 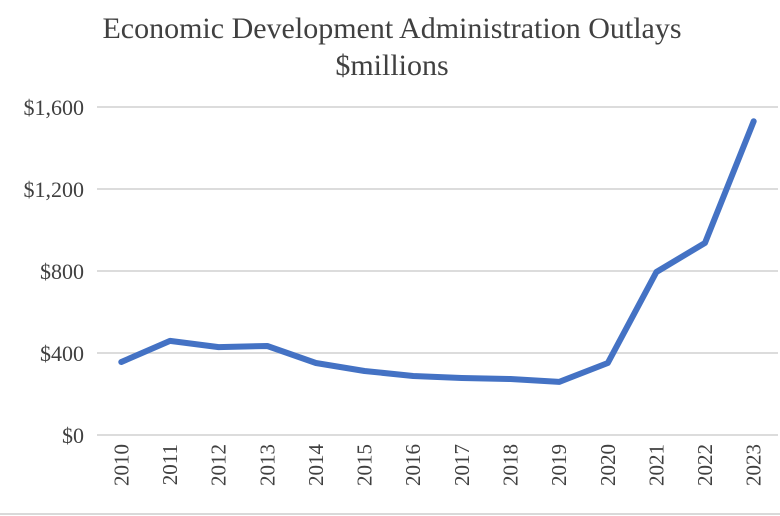 What do you see at coordinates (391, 65) in the screenshot?
I see `chart-subtitle: $millions` at bounding box center [391, 65].